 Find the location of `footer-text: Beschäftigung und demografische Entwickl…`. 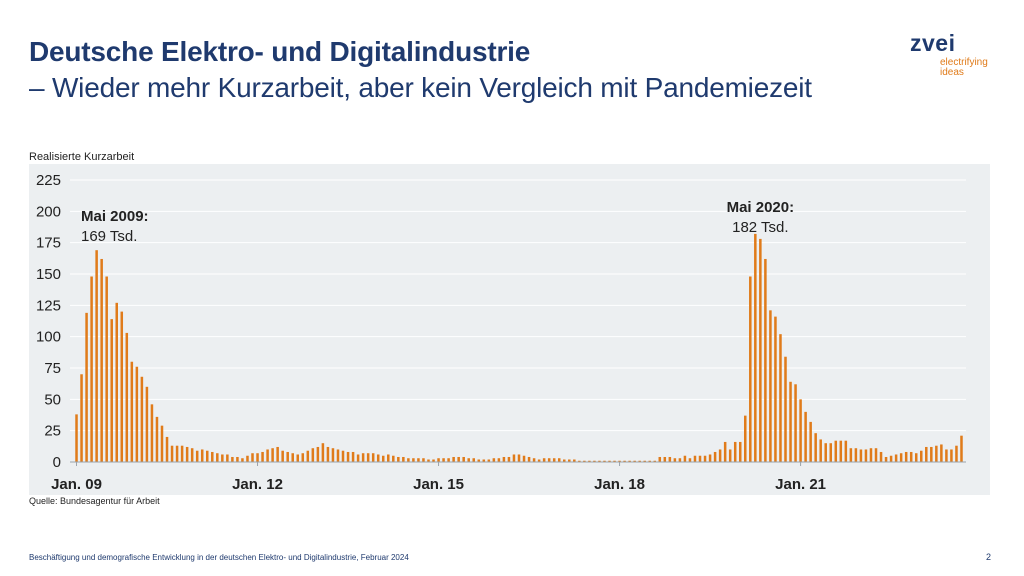

footer-text: Beschäftigung und demografische Entwickl… is located at coordinates (219, 557).